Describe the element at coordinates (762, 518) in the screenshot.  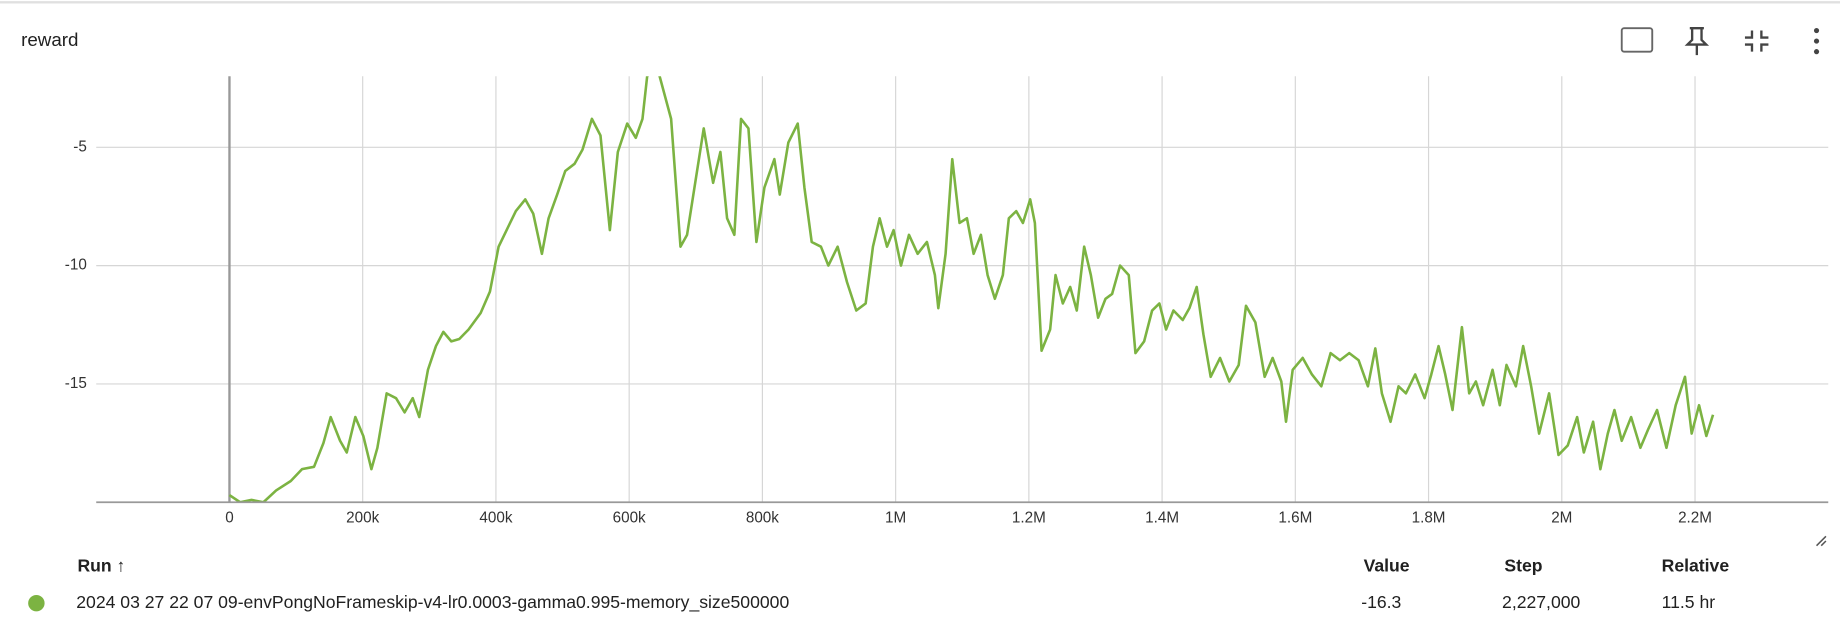
I see `x-tick-label: 800k` at that location.